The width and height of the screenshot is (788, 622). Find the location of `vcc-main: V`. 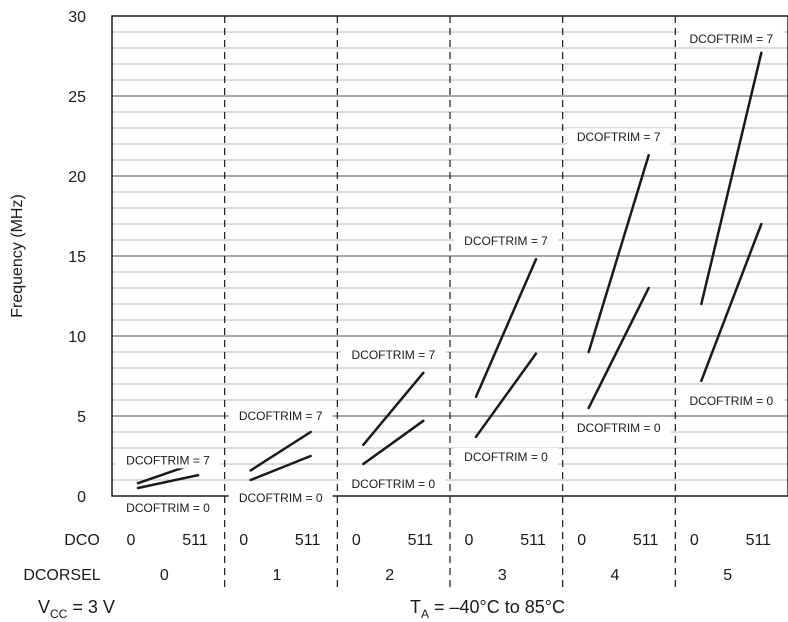

vcc-main: V is located at coordinates (44, 607).